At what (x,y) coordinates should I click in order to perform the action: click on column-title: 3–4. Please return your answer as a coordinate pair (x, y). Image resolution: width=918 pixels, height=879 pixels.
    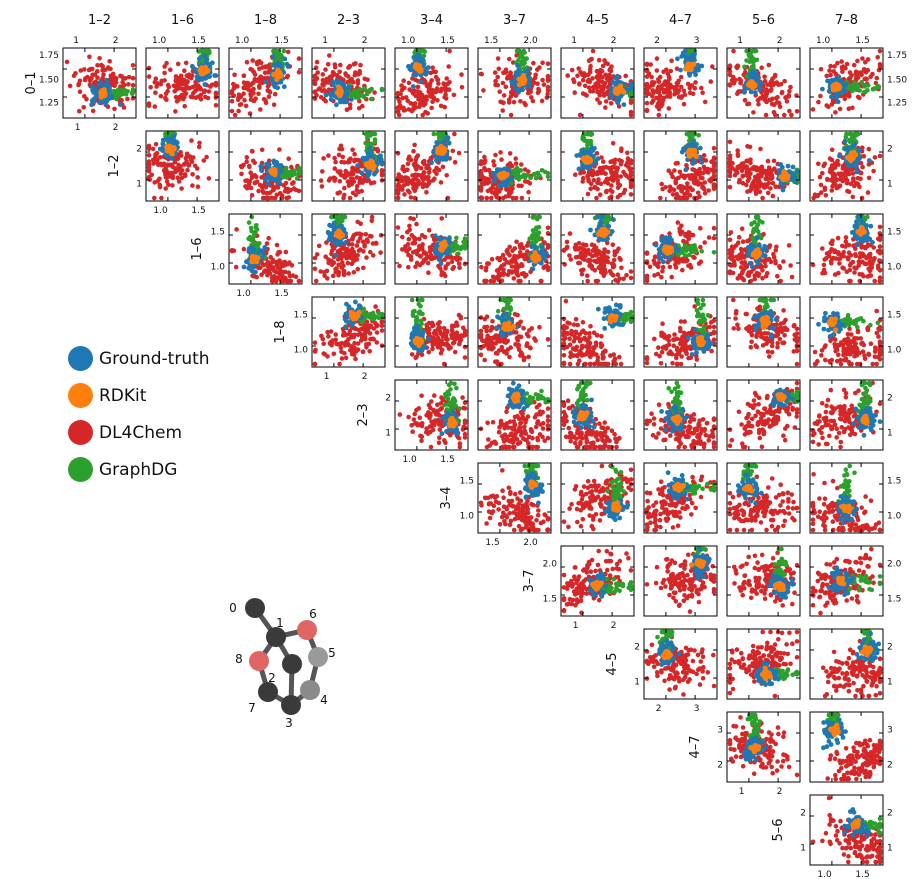
    Looking at the image, I should click on (431, 20).